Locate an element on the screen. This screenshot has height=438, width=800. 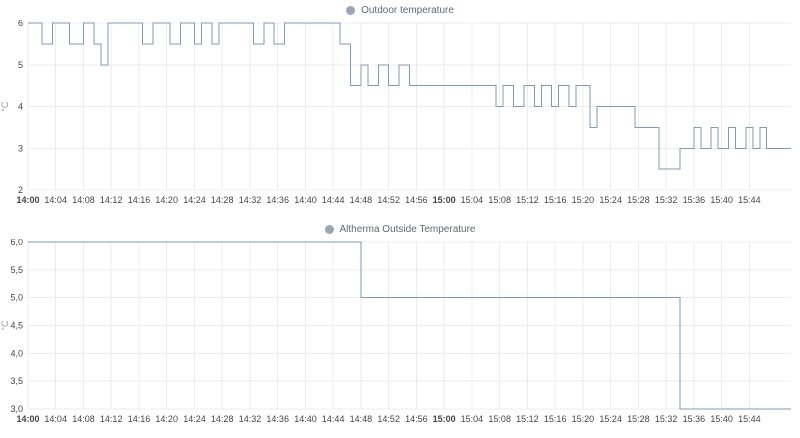
y-tick-label: 2 is located at coordinates (20, 190).